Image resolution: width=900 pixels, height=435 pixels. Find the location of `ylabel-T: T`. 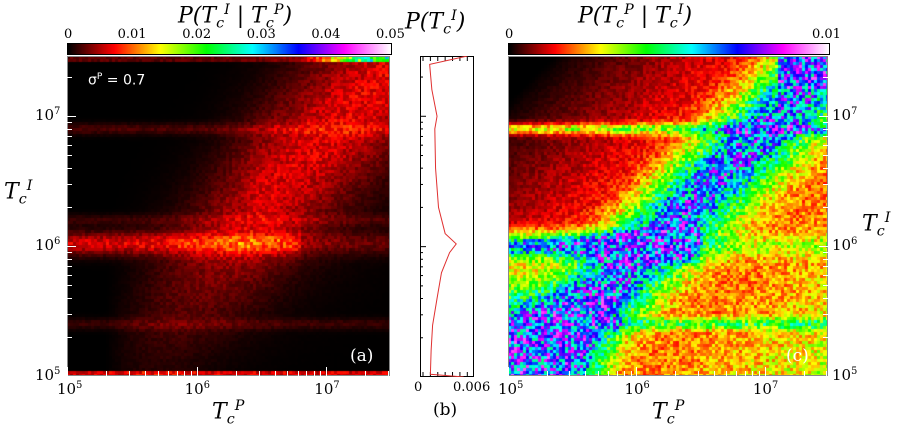

ylabel-T: T is located at coordinates (11, 192).